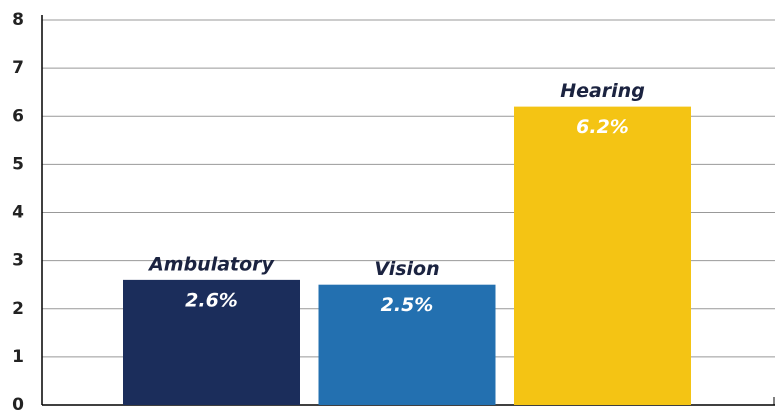 This screenshot has height=411, width=779. Describe the element at coordinates (18, 20) in the screenshot. I see `y-tick-label: 8` at that location.